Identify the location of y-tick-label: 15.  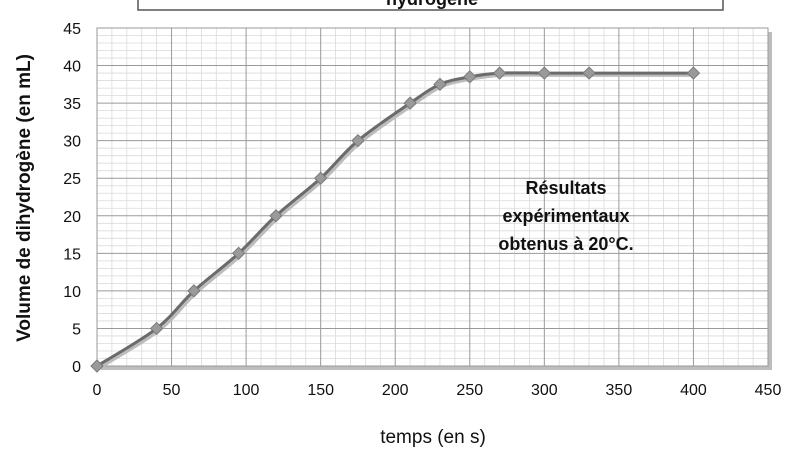
(72, 254).